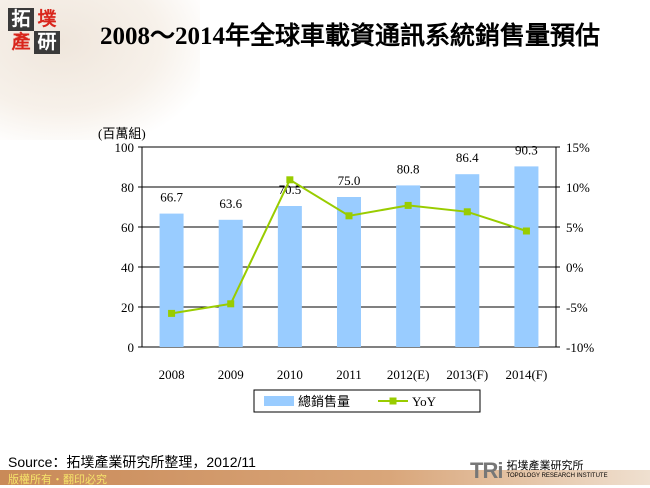 The height and width of the screenshot is (488, 650). Describe the element at coordinates (127, 187) in the screenshot. I see `y-tick-label: 80` at that location.